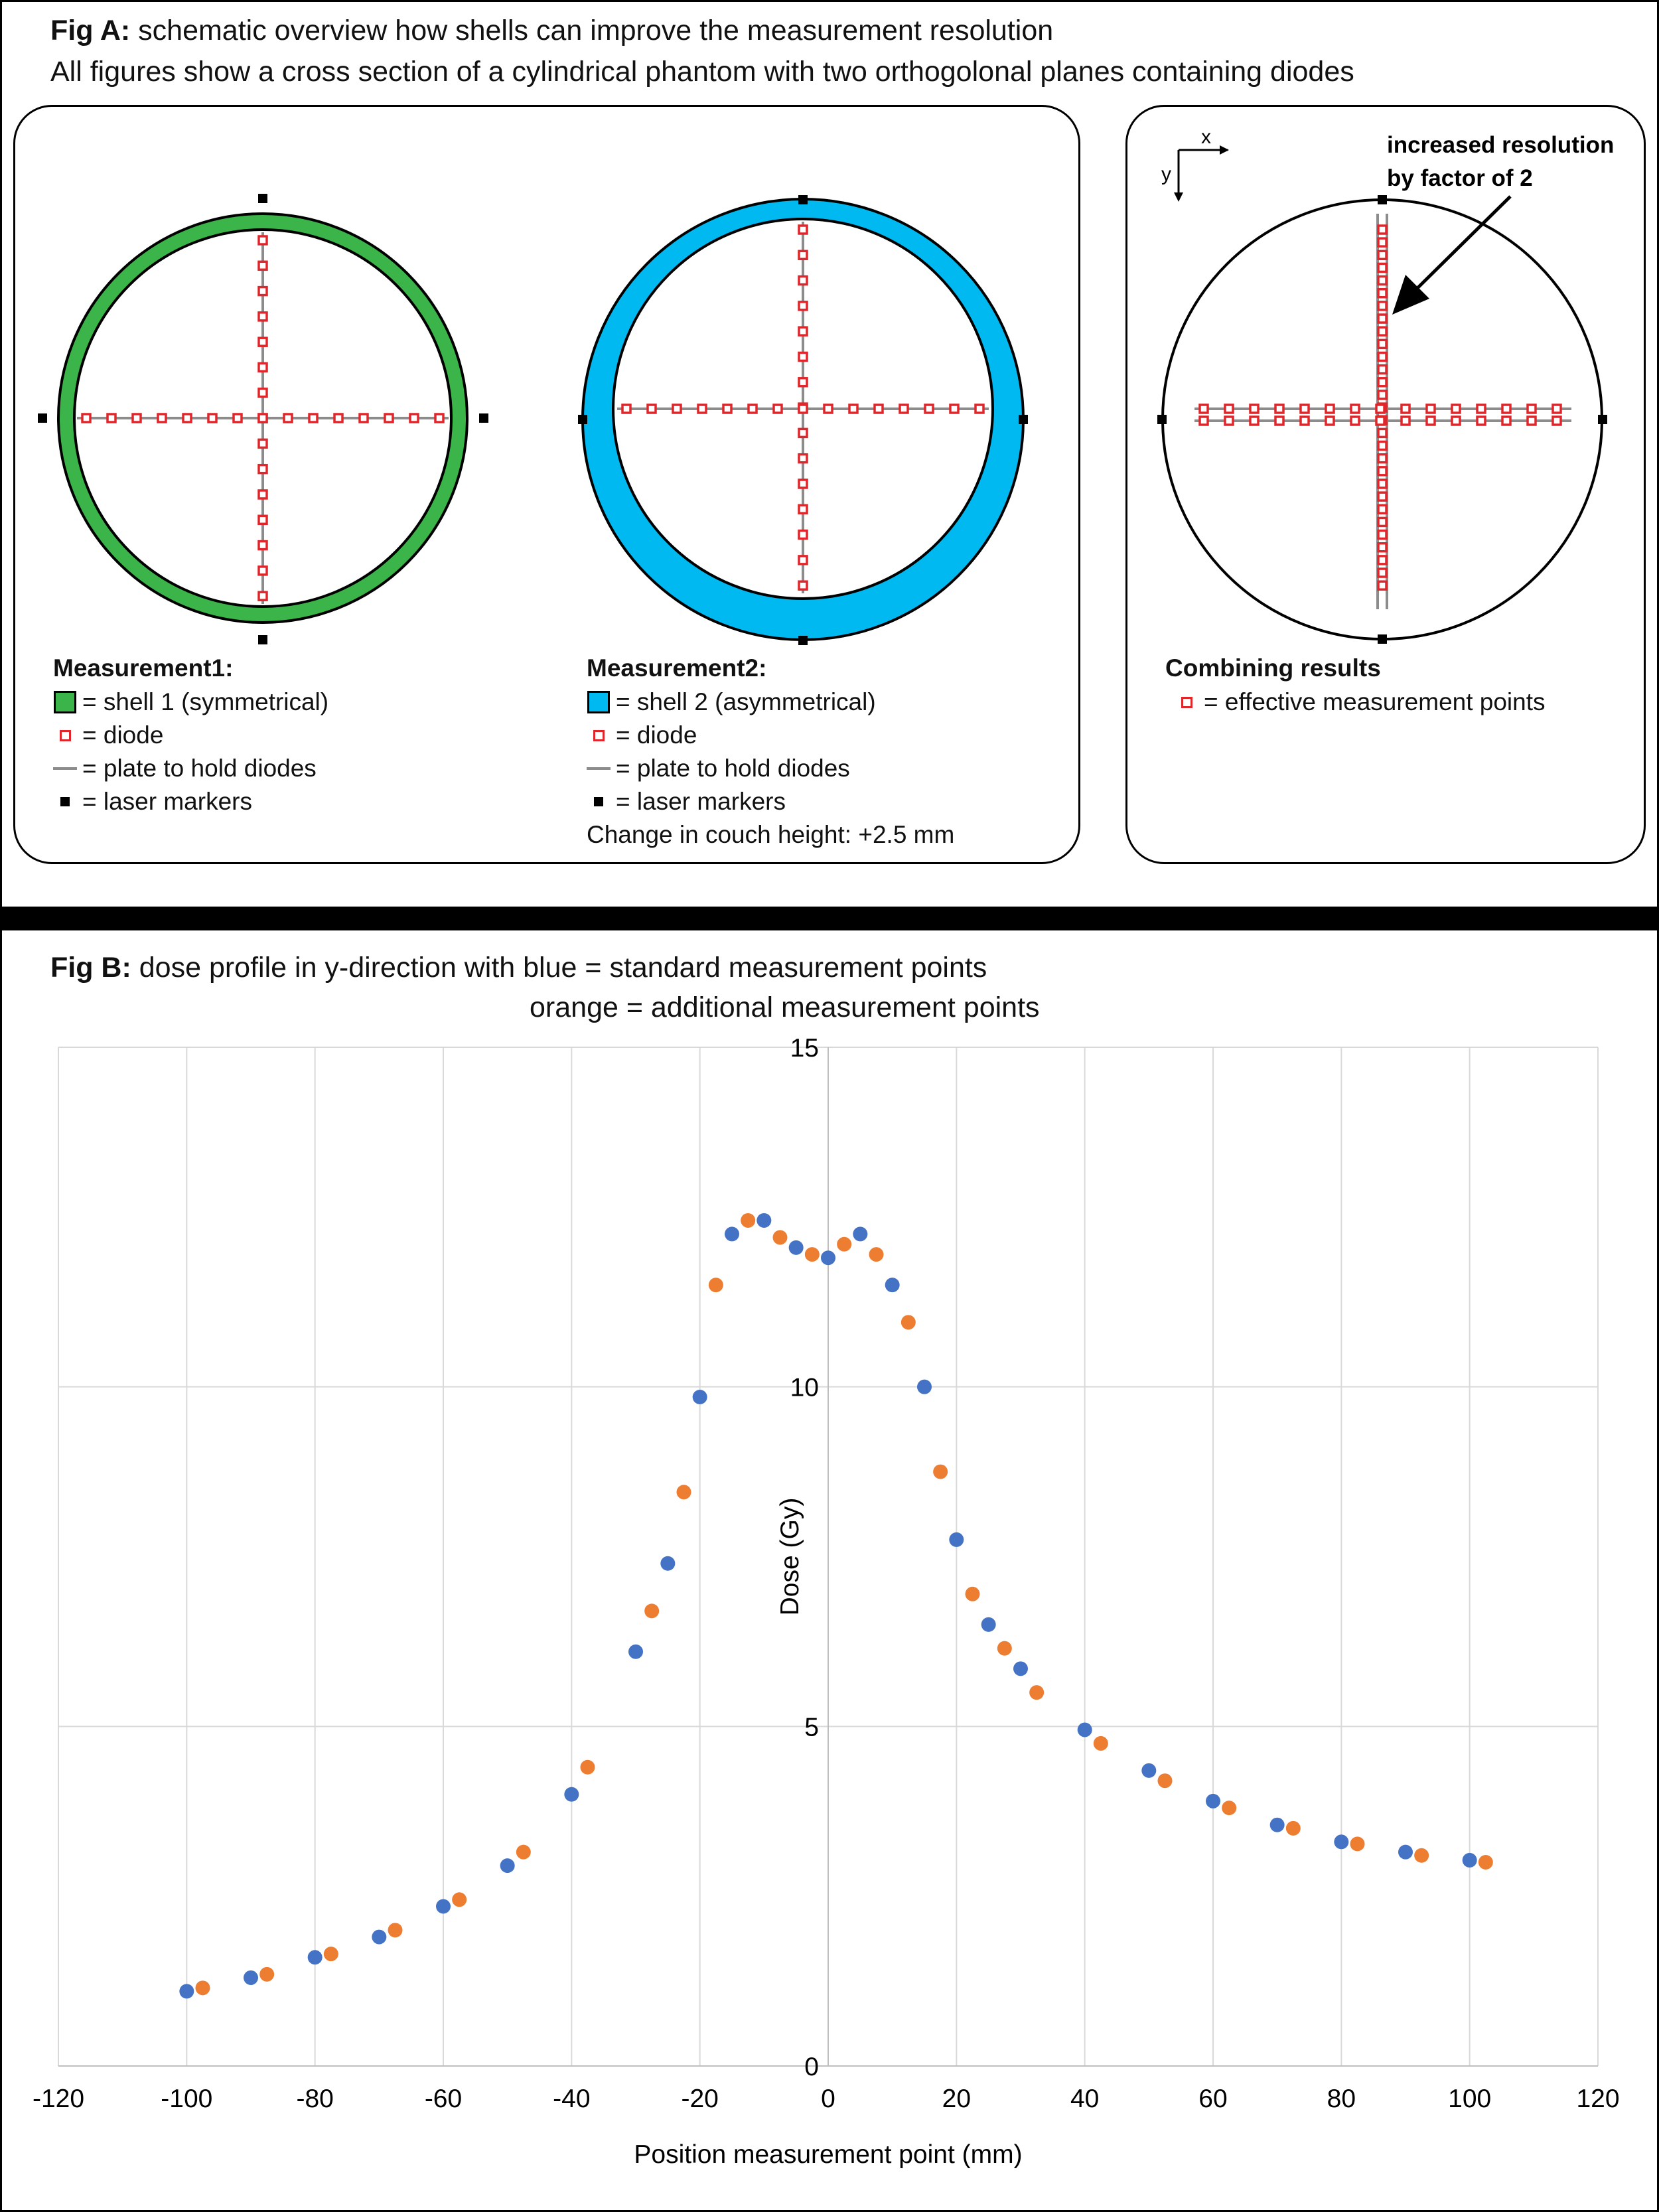 The width and height of the screenshot is (1659, 2212). Describe the element at coordinates (599, 735) in the screenshot. I see `diode-symbol` at that location.